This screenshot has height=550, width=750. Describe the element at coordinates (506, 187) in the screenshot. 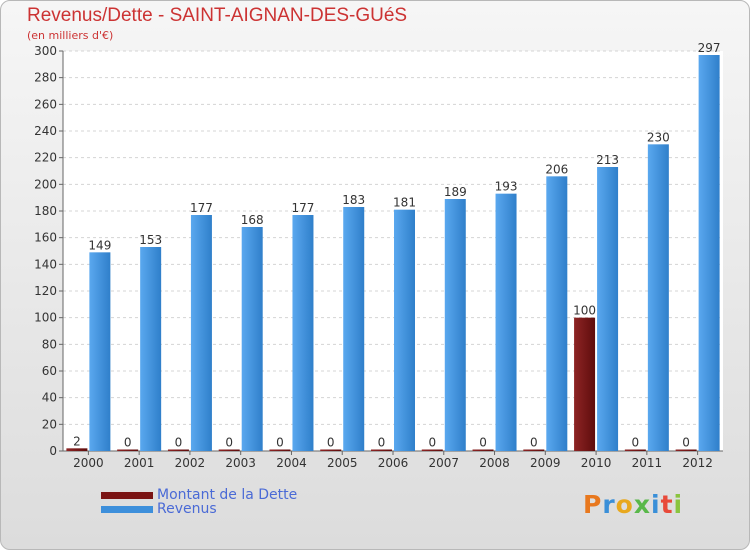

I see `data-label-revenue: 193` at that location.